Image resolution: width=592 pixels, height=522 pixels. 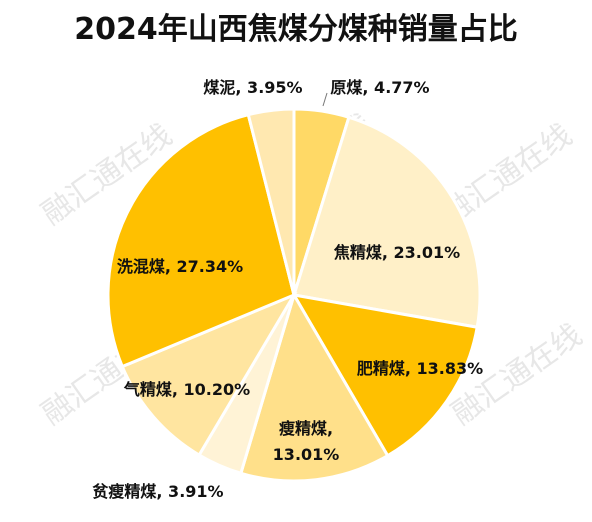 I want to click on data-label-8: 煤泥, 3.95%, so click(x=252, y=87).